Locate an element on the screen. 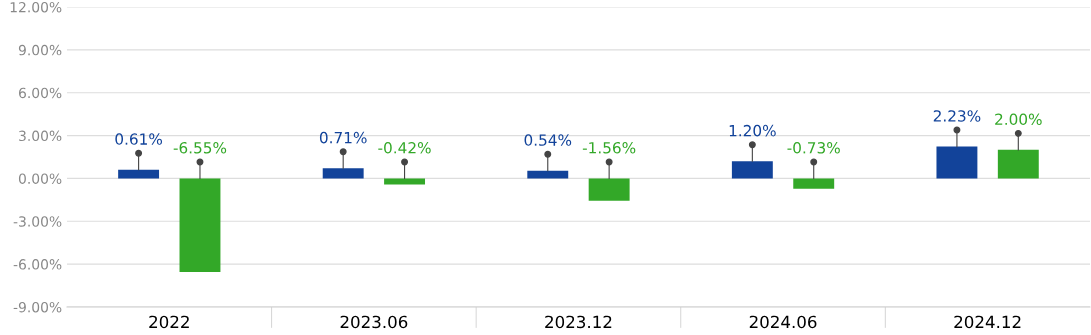  data-label: 0.54% is located at coordinates (548, 140).